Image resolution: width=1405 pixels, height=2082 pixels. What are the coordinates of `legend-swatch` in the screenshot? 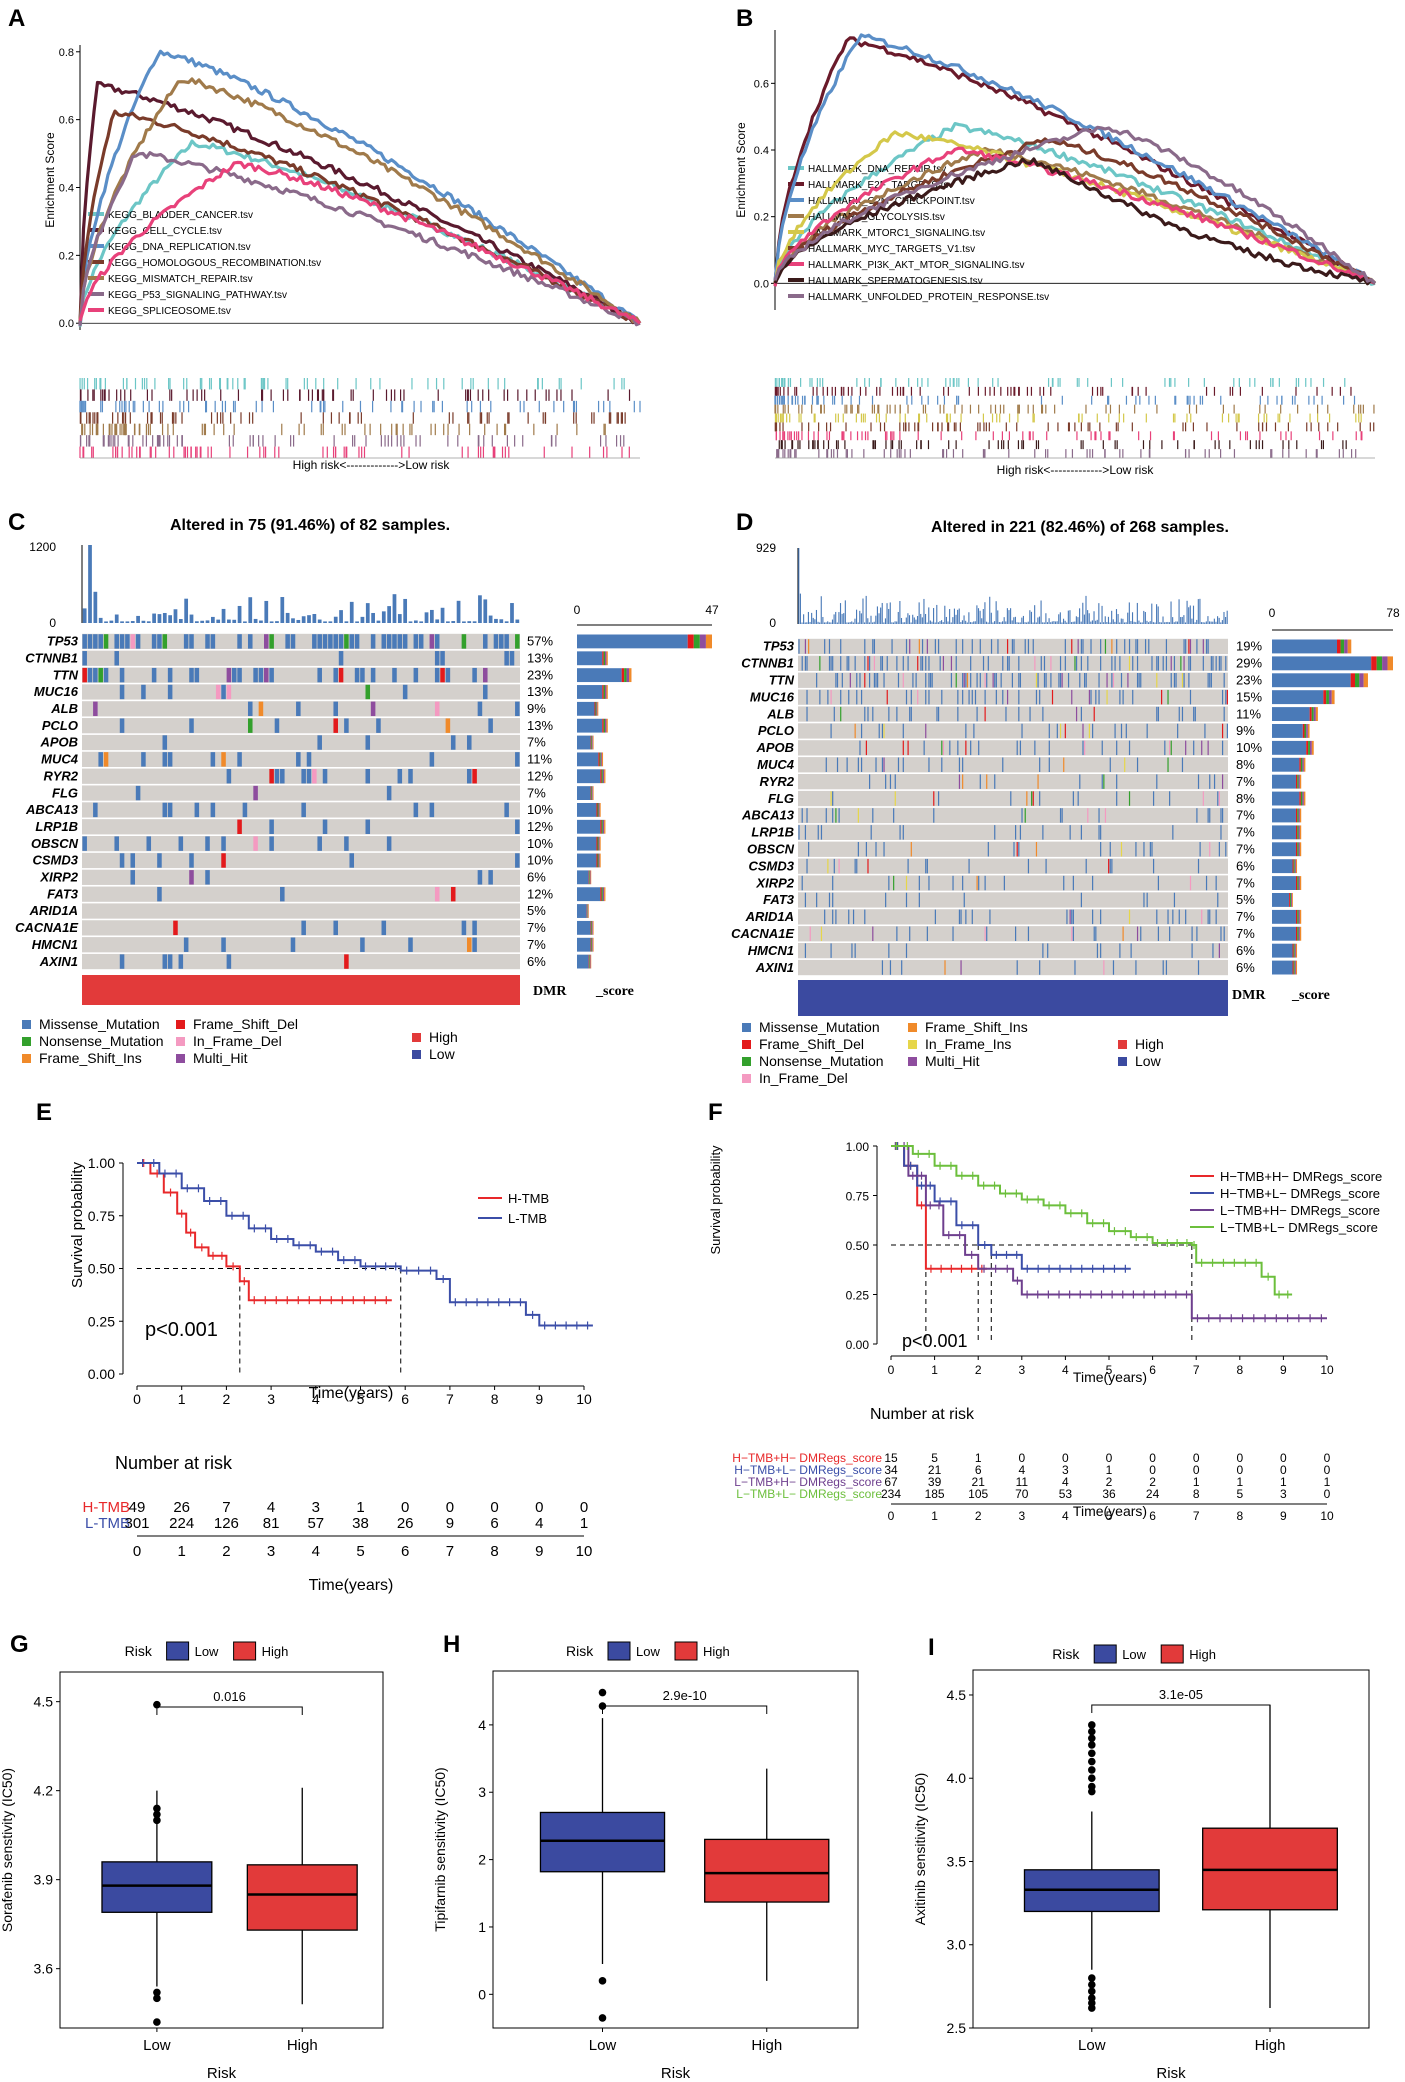 It's located at (912, 1061).